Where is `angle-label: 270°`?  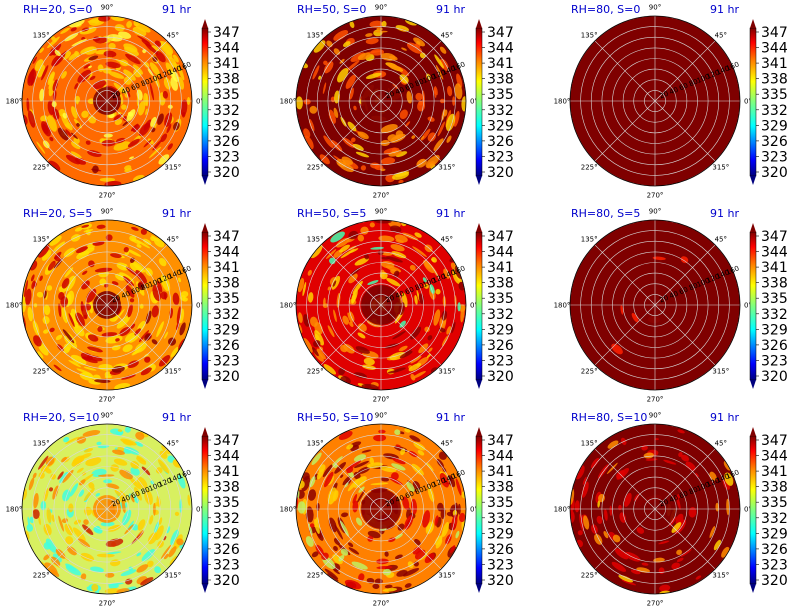
angle-label: 270° is located at coordinates (655, 196).